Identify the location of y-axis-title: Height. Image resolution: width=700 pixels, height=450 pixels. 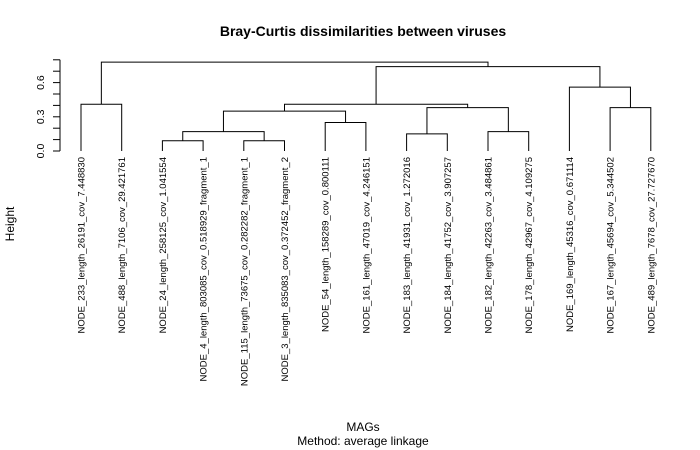
(10, 223).